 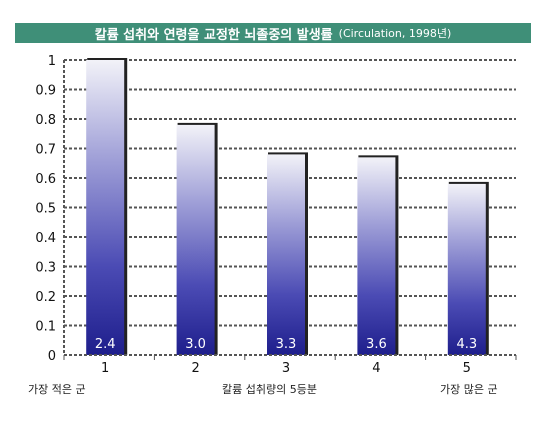 What do you see at coordinates (213, 35) in the screenshot?
I see `chart-title: 칼륨 섭취와 연령을 교정한 뇌졸중의 발생률` at bounding box center [213, 35].